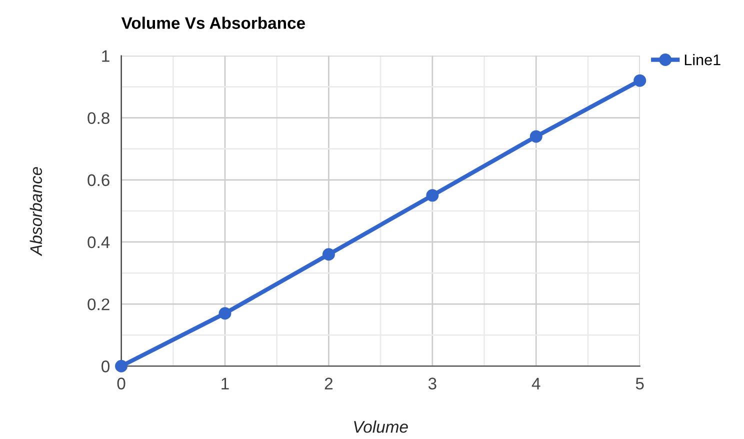  I want to click on y-tick-label: 0.8, so click(99, 118).